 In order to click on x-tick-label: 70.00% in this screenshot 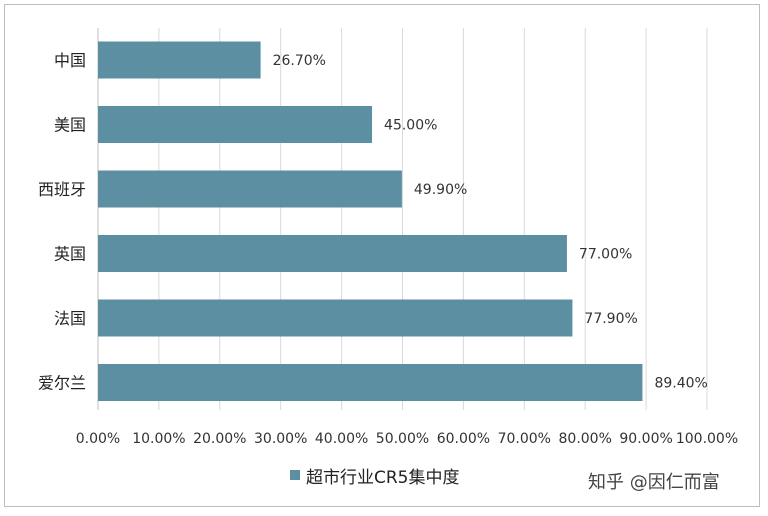, I will do `click(524, 439)`.